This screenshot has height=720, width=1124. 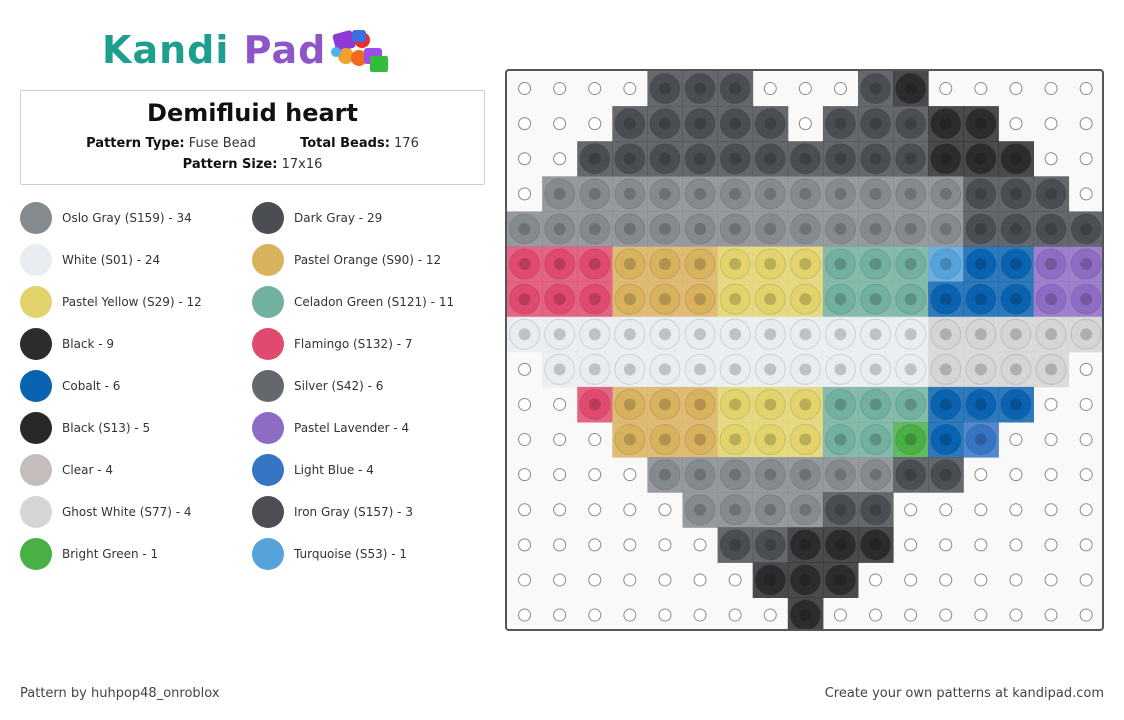 What do you see at coordinates (67, 344) in the screenshot?
I see `legend-item: Black - 9` at bounding box center [67, 344].